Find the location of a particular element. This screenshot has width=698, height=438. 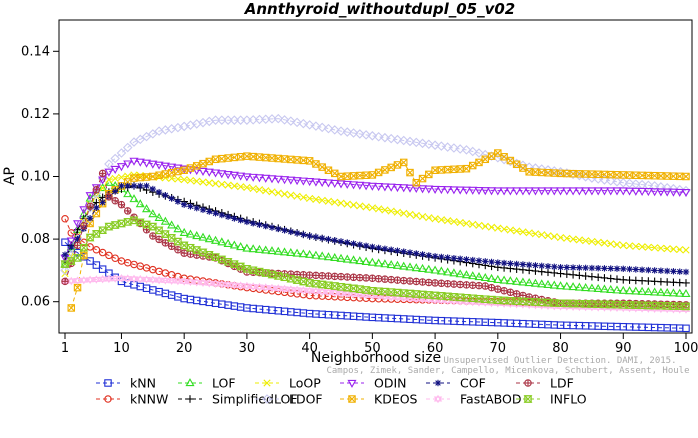

y-tick-label: 0.14 is located at coordinates (35, 51).